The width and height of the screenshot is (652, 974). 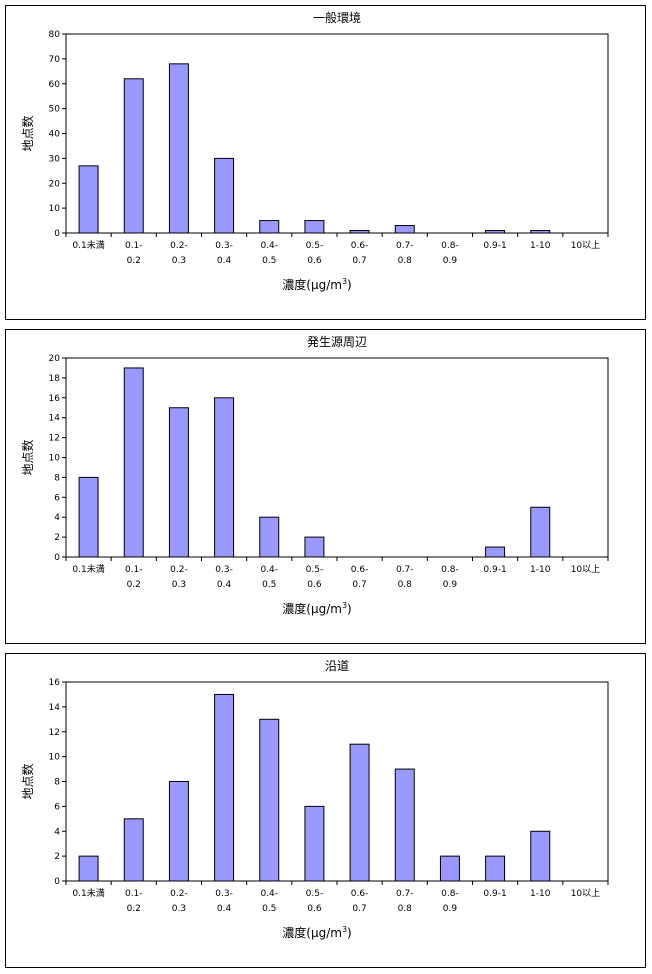 I want to click on x-tick-label: 0.3, so click(x=179, y=261).